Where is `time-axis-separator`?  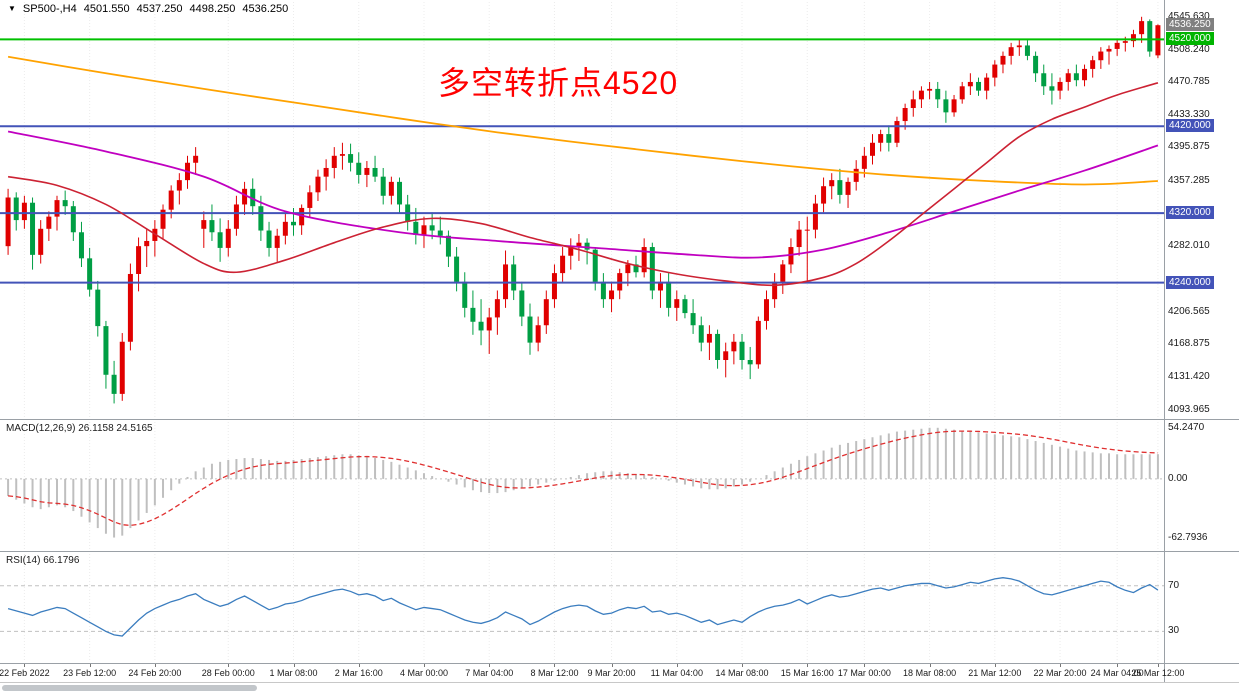
time-axis-separator is located at coordinates (619, 663).